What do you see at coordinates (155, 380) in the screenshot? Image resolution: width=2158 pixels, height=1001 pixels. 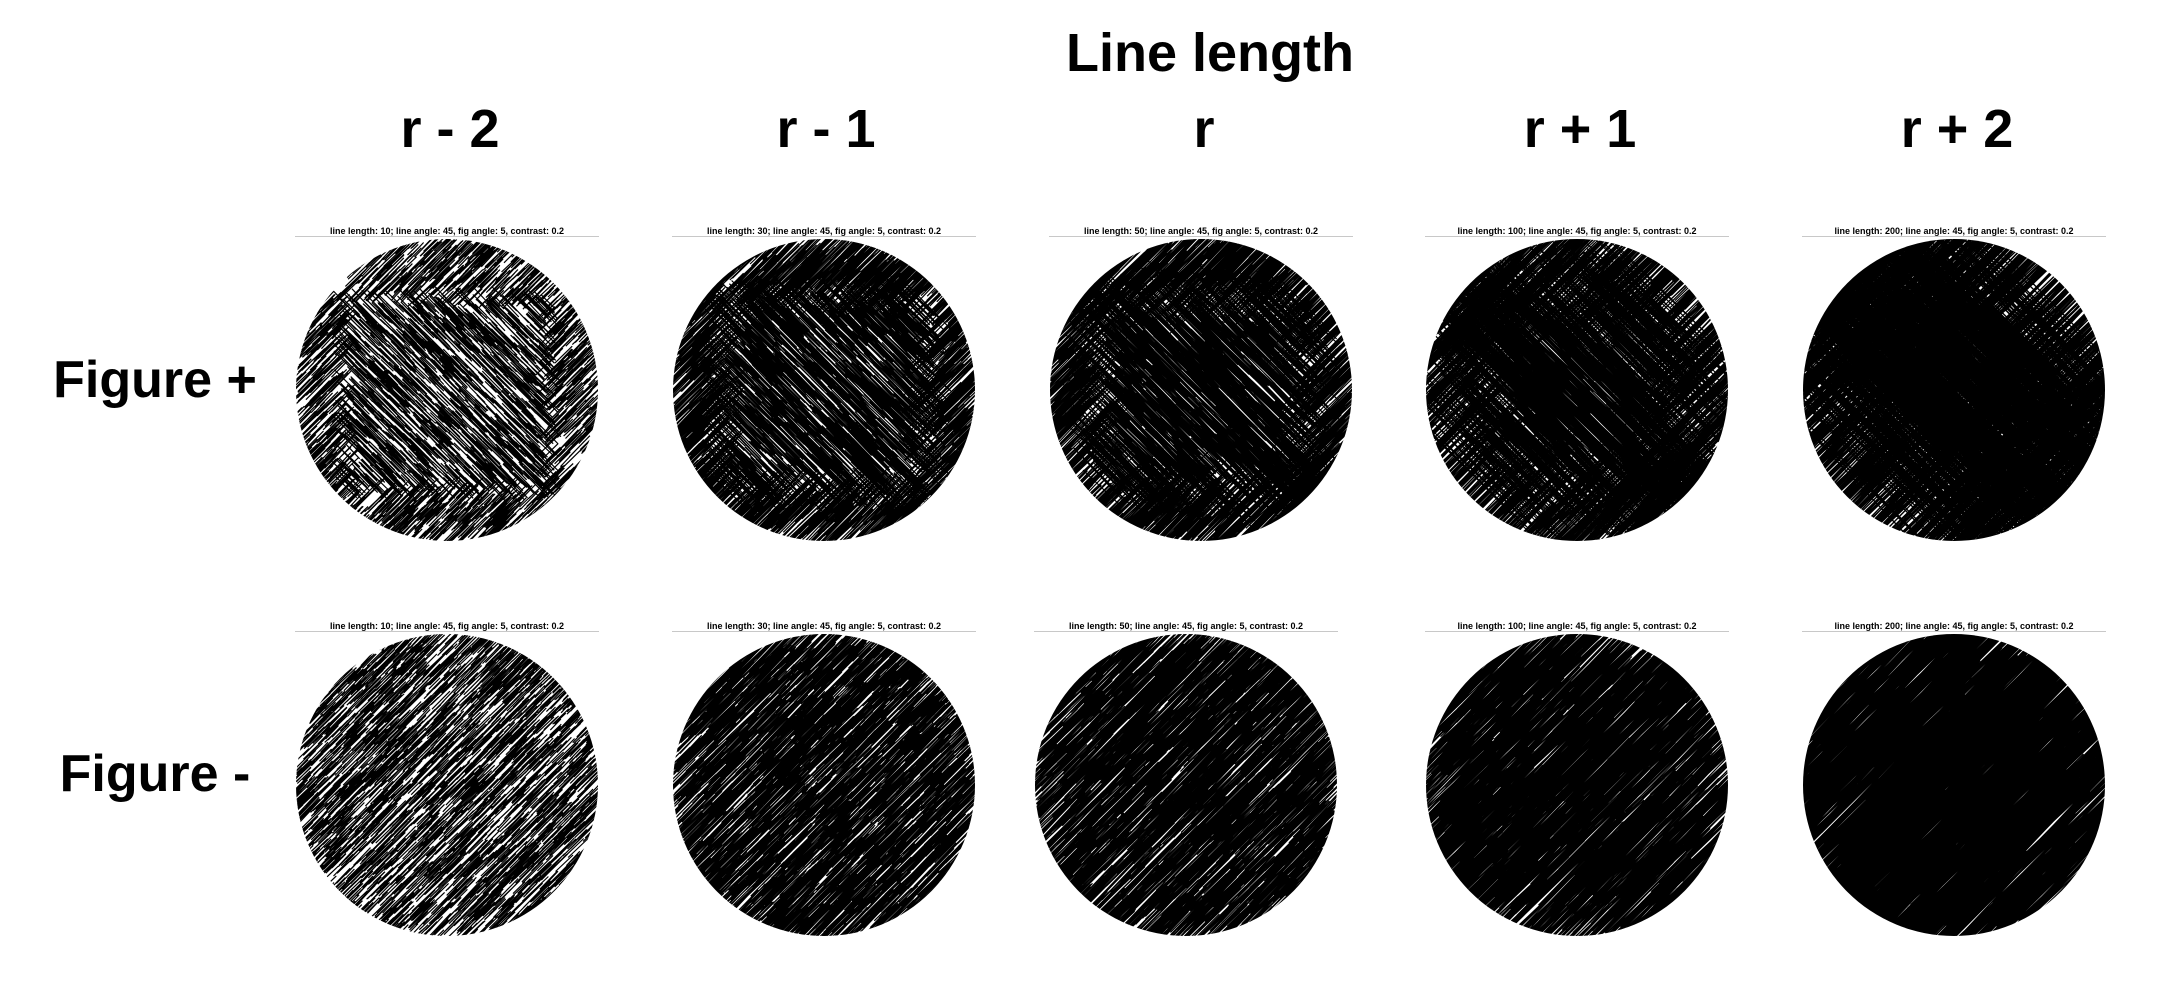 I see `row-label-figure-plus: Figure +` at bounding box center [155, 380].